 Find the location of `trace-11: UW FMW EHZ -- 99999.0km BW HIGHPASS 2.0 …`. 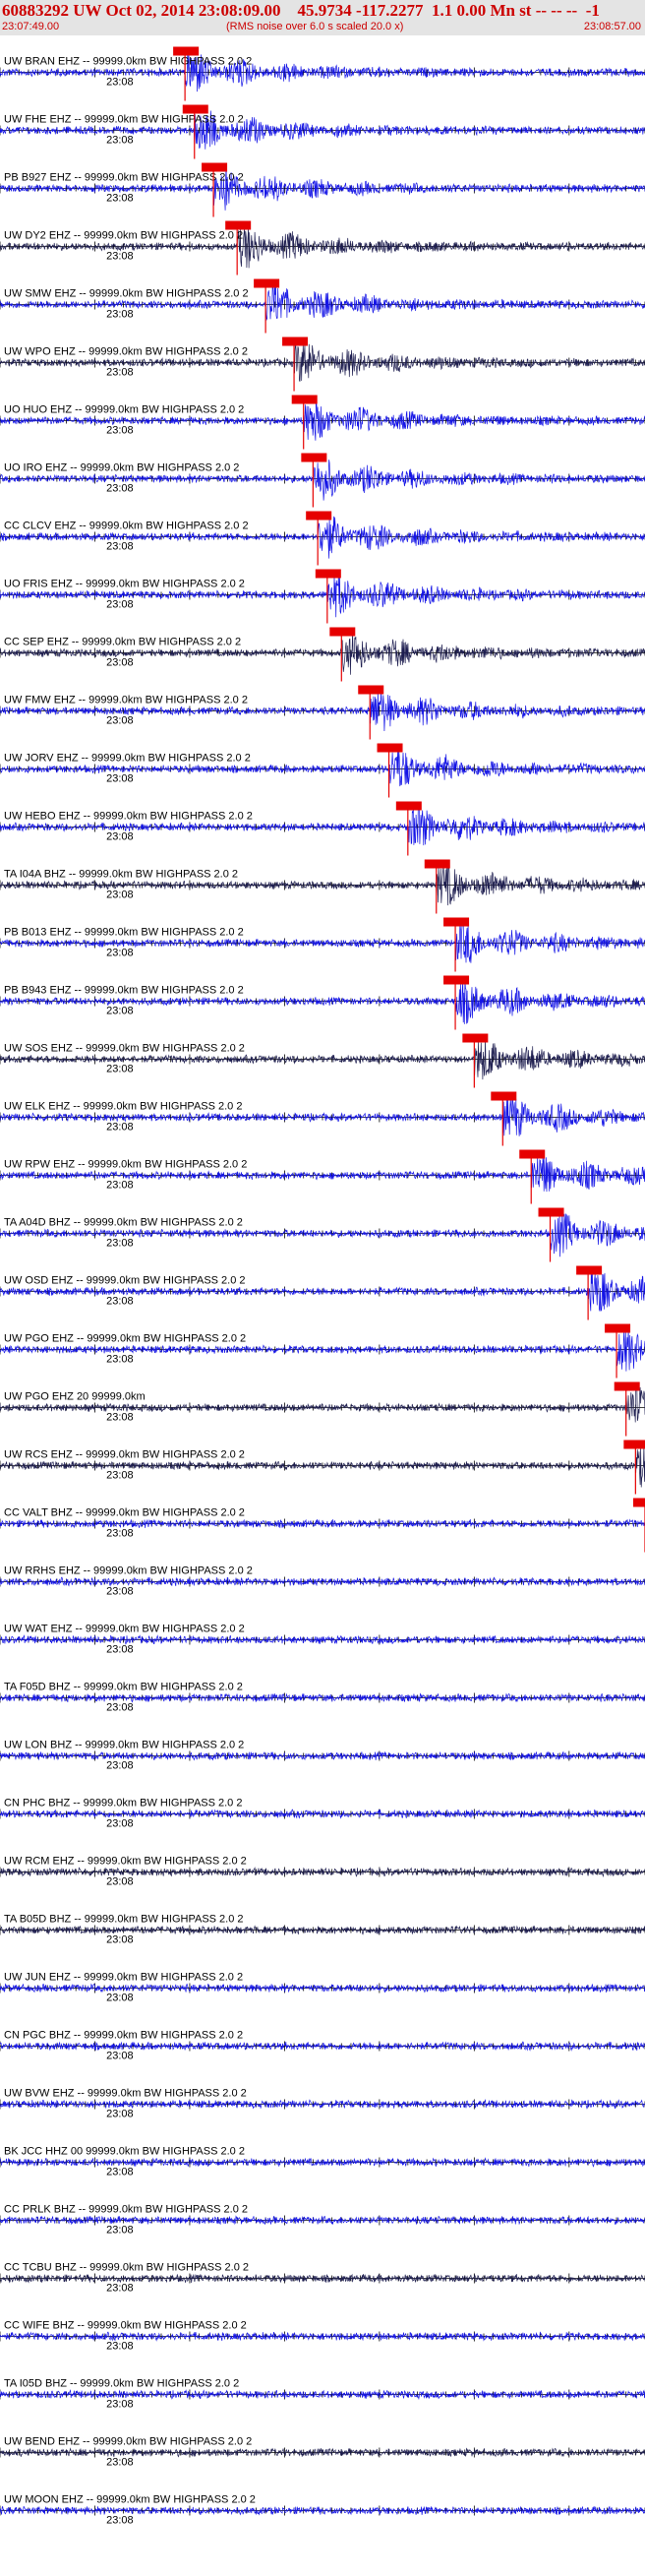

trace-11: UW FMW EHZ -- 99999.0km BW HIGHPASS 2.0 … is located at coordinates (322, 712).